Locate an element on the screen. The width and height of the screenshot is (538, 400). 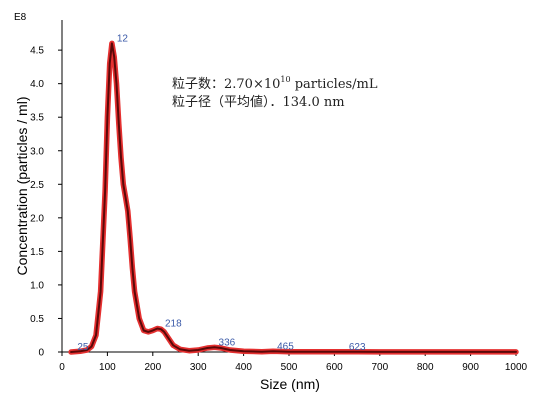
particle-count-exponent: 10 is located at coordinates (285, 79).